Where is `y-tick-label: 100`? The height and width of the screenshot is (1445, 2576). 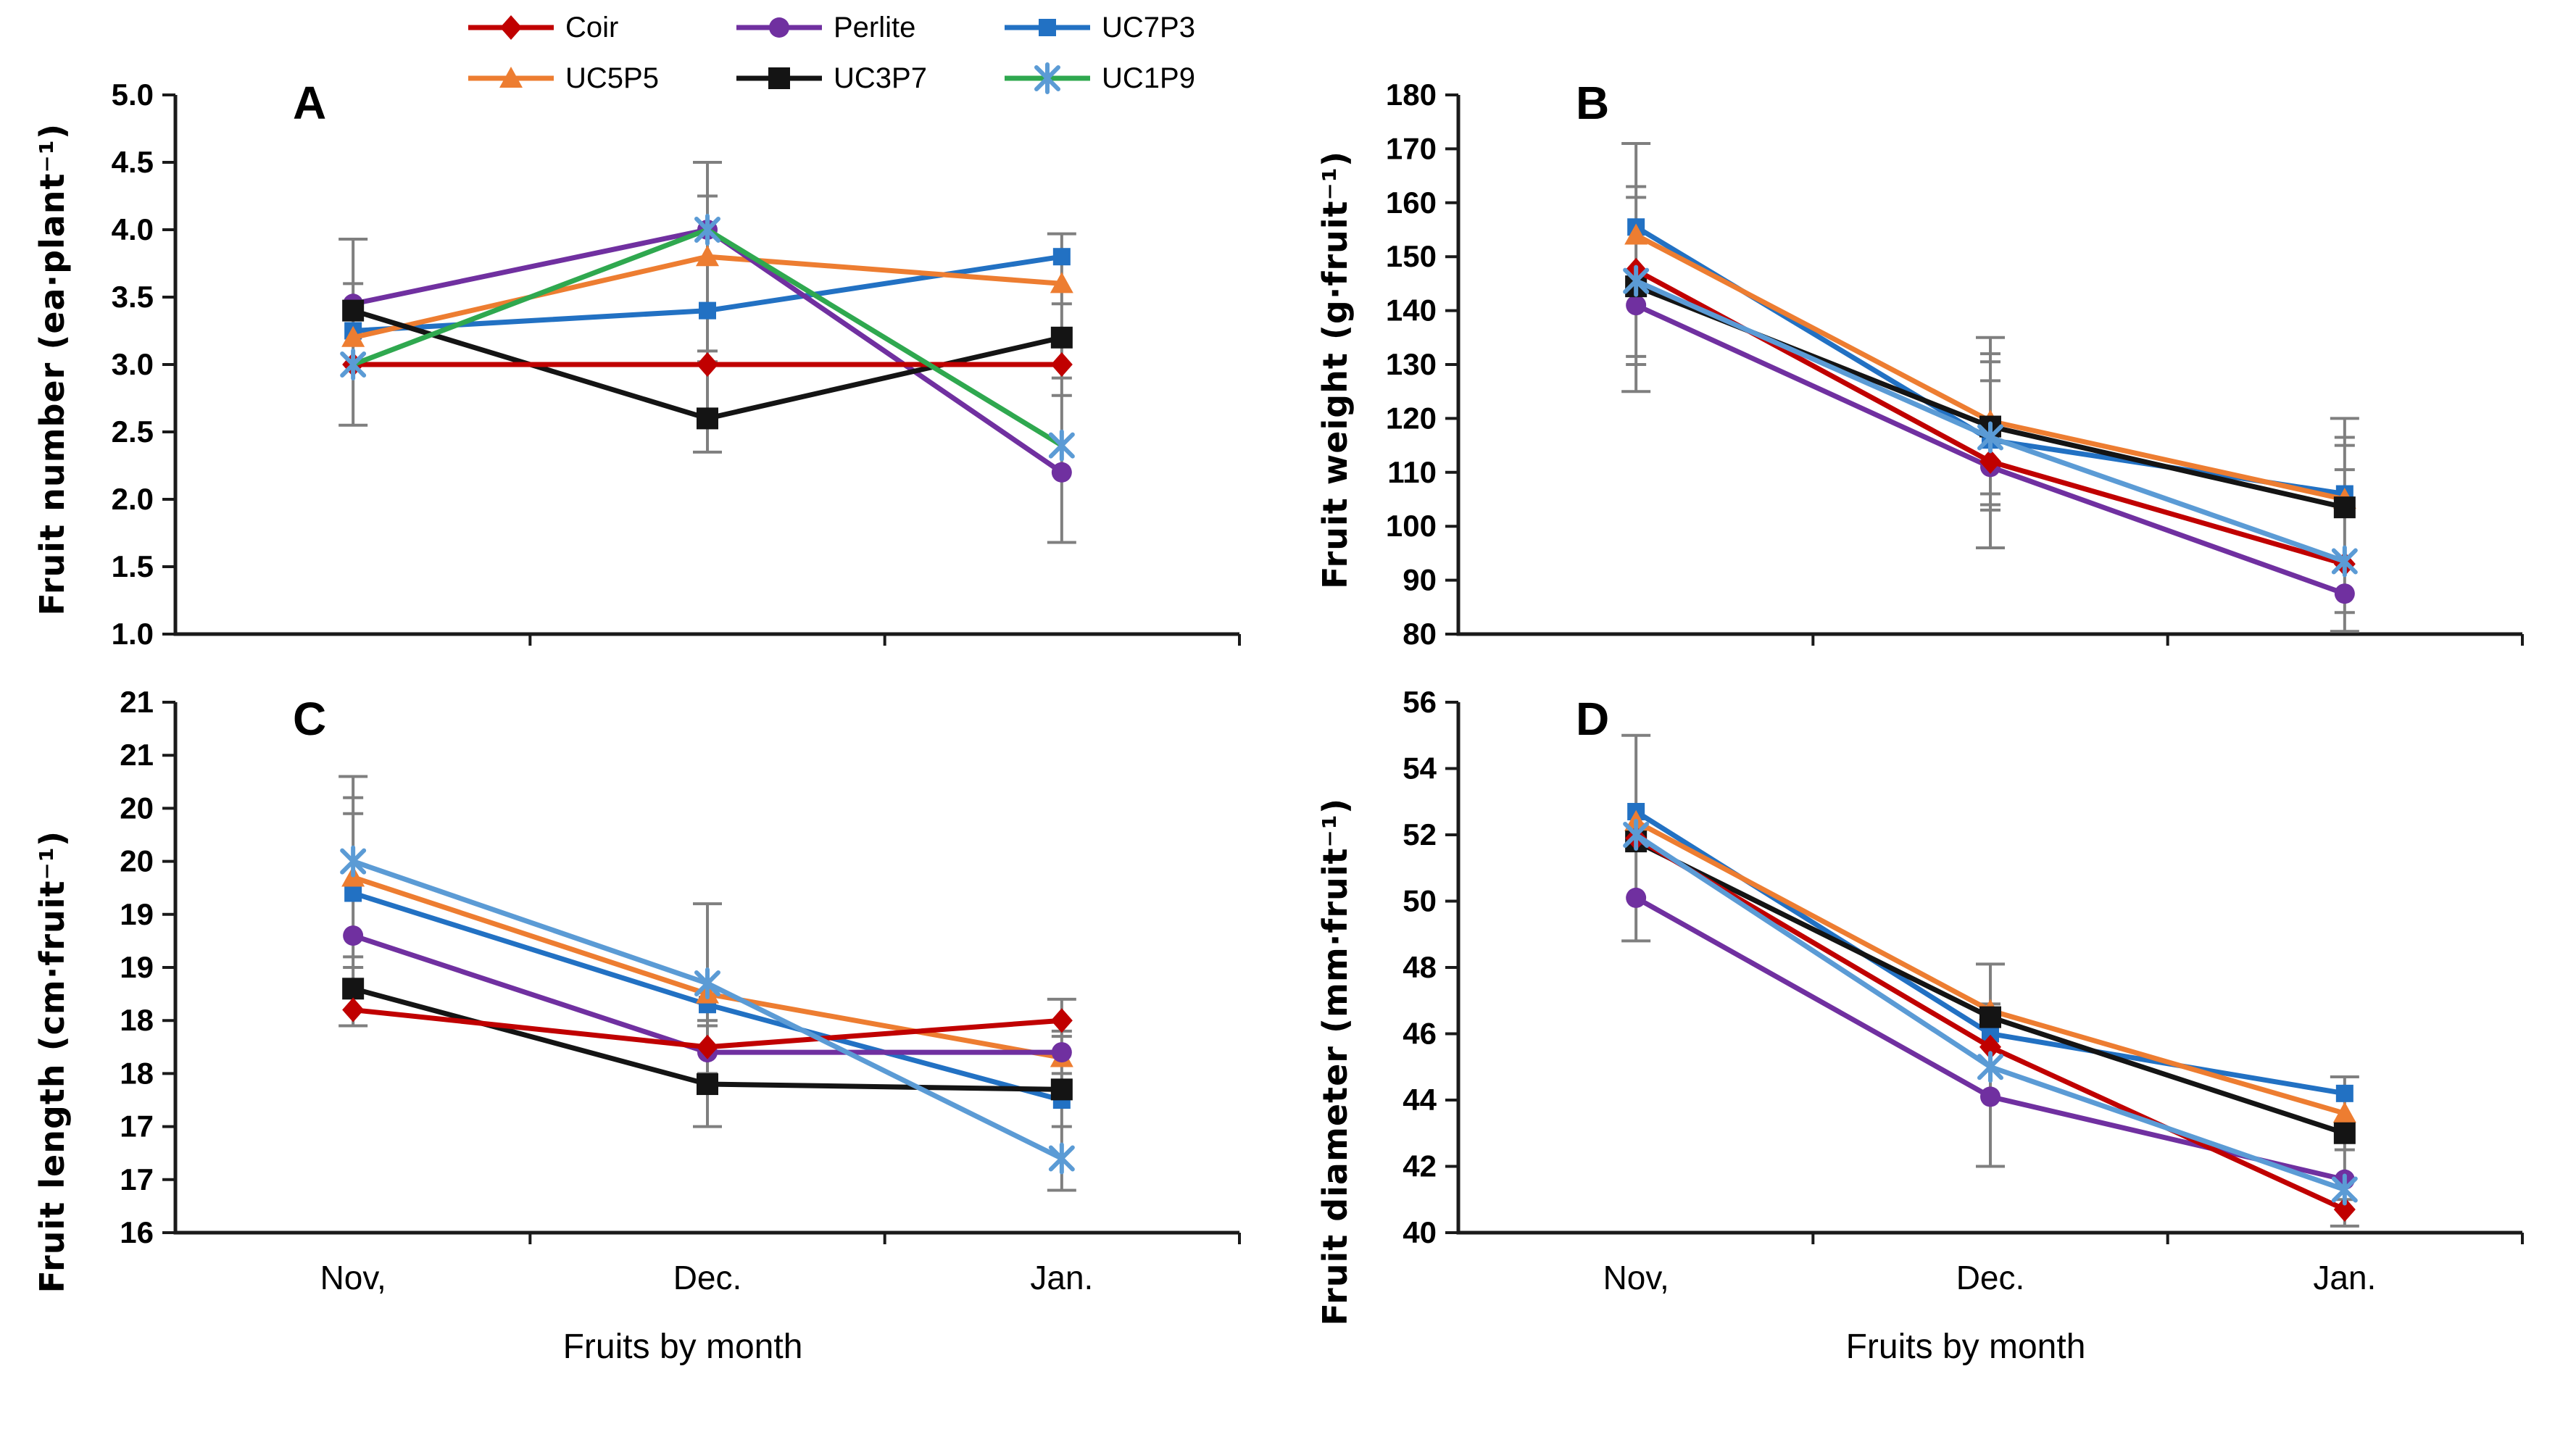
y-tick-label: 100 is located at coordinates (1411, 526).